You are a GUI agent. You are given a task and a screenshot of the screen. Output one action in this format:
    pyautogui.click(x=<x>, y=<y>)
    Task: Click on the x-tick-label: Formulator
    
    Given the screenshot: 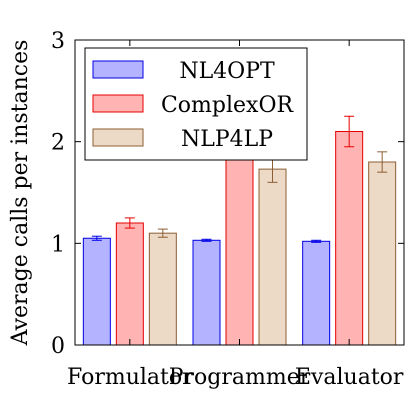 What is the action you would take?
    pyautogui.click(x=130, y=377)
    